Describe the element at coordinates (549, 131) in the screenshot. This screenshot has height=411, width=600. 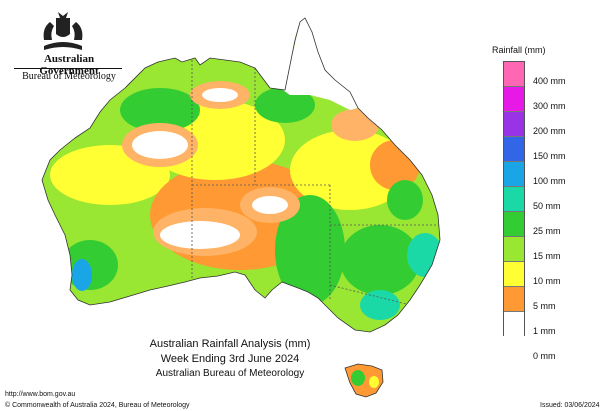
I see `legend-label: 200 mm` at that location.